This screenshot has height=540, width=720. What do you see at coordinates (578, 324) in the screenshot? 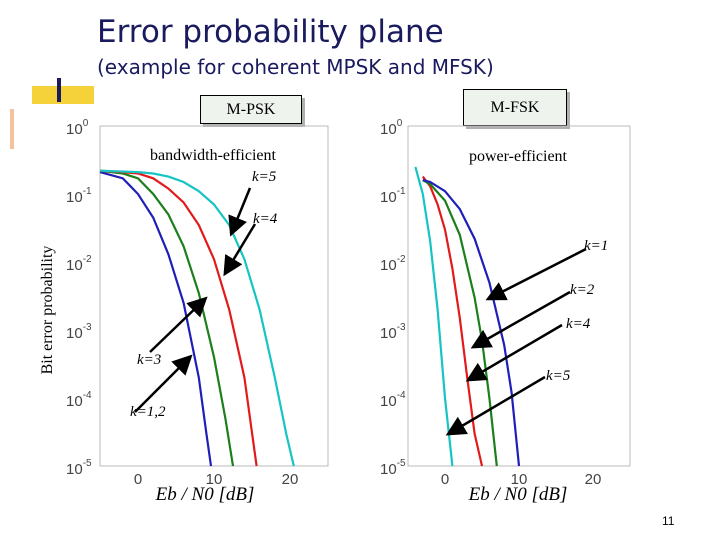
I see `annotation-fsk-k4: k=4` at bounding box center [578, 324].